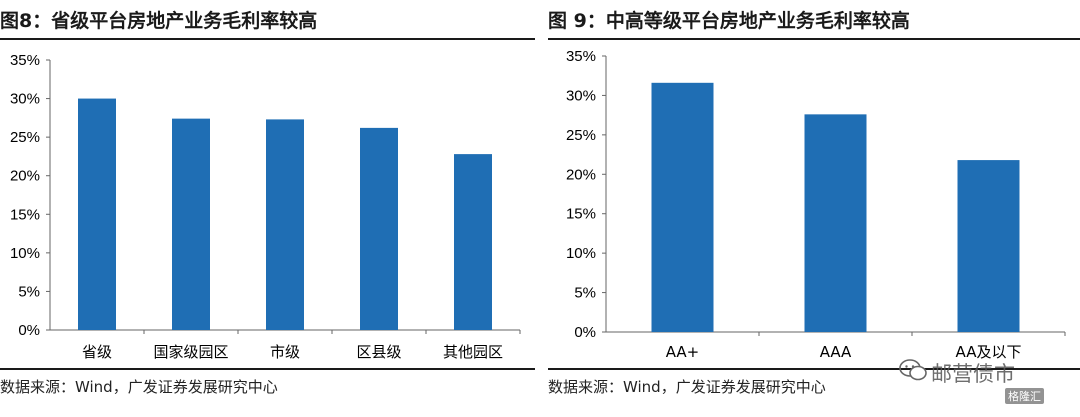 The height and width of the screenshot is (417, 1080). I want to click on watermark: 邮营债市 格隆汇, so click(985, 380).